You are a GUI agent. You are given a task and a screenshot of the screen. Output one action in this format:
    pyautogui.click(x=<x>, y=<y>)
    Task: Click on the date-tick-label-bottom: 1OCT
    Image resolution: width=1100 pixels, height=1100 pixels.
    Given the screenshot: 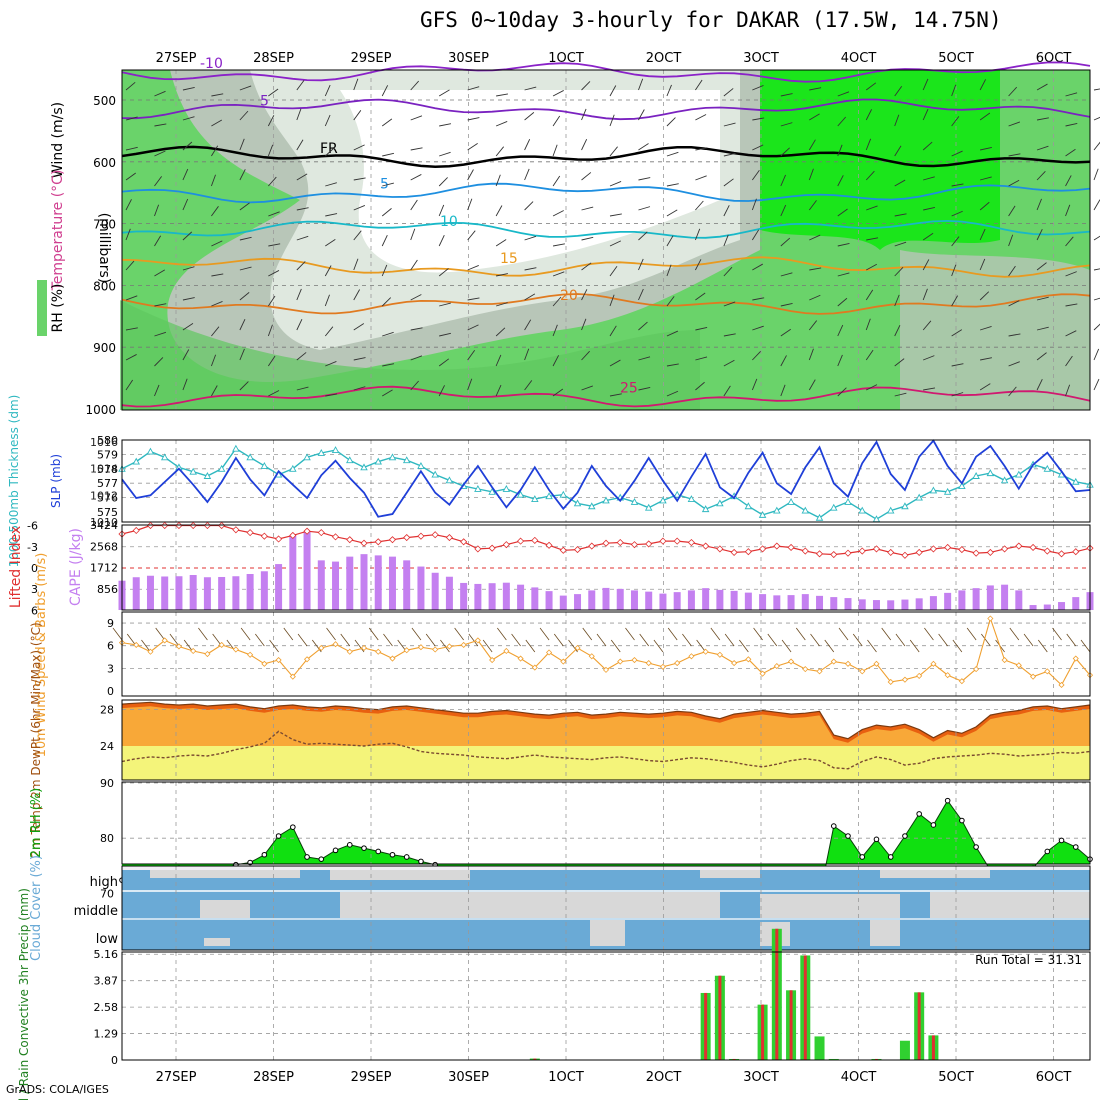 What is the action you would take?
    pyautogui.click(x=566, y=1077)
    